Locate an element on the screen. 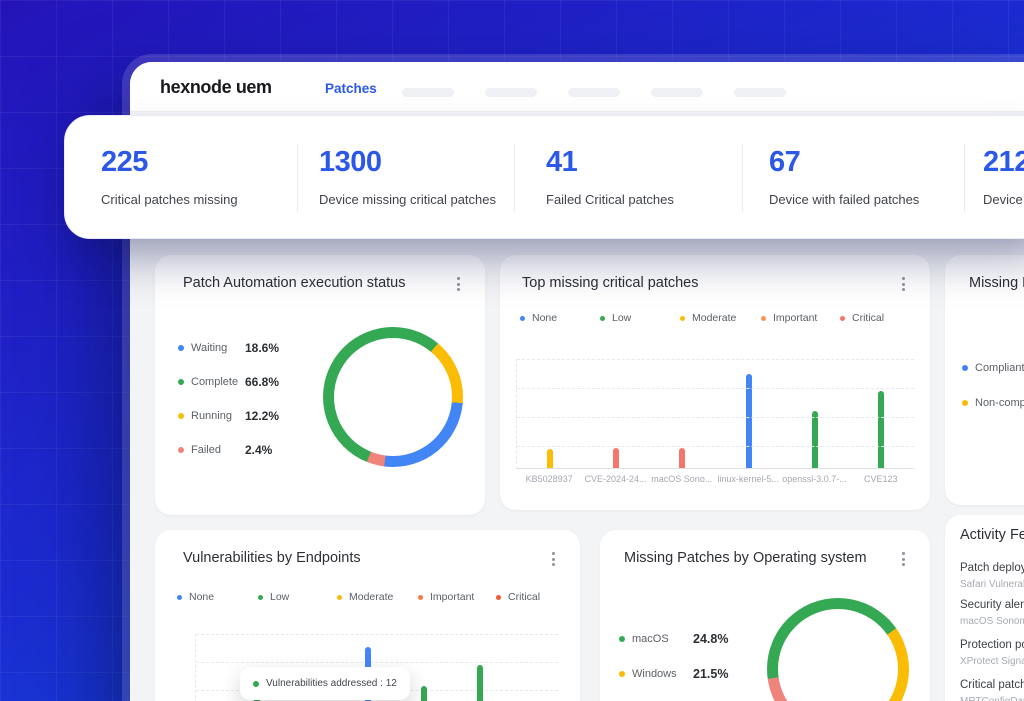  tooltip-dot is located at coordinates (256, 683).